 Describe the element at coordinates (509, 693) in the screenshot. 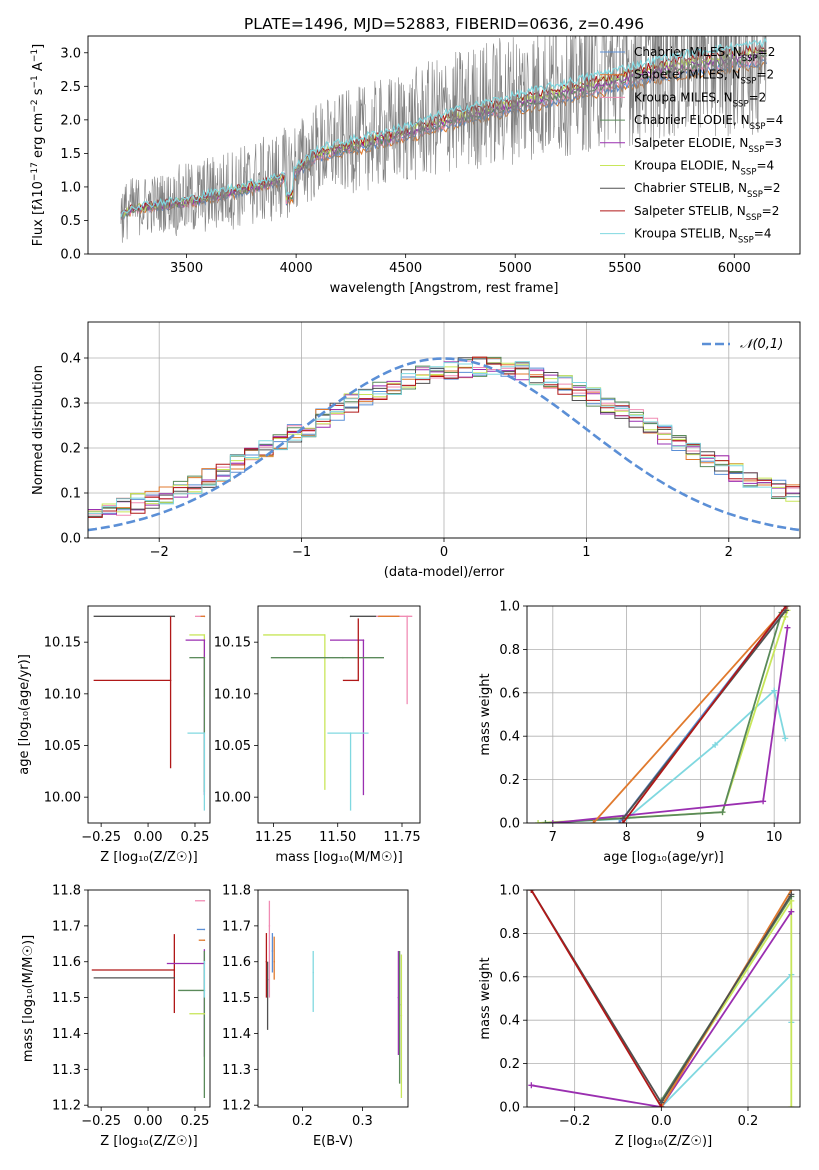

I see `y-tick-label: 0.6` at that location.